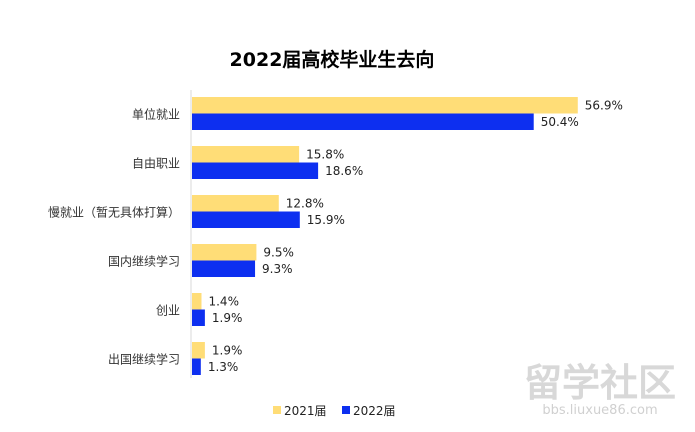 The height and width of the screenshot is (432, 695). What do you see at coordinates (278, 253) in the screenshot?
I see `data-label-2021届: 9.5%` at bounding box center [278, 253].